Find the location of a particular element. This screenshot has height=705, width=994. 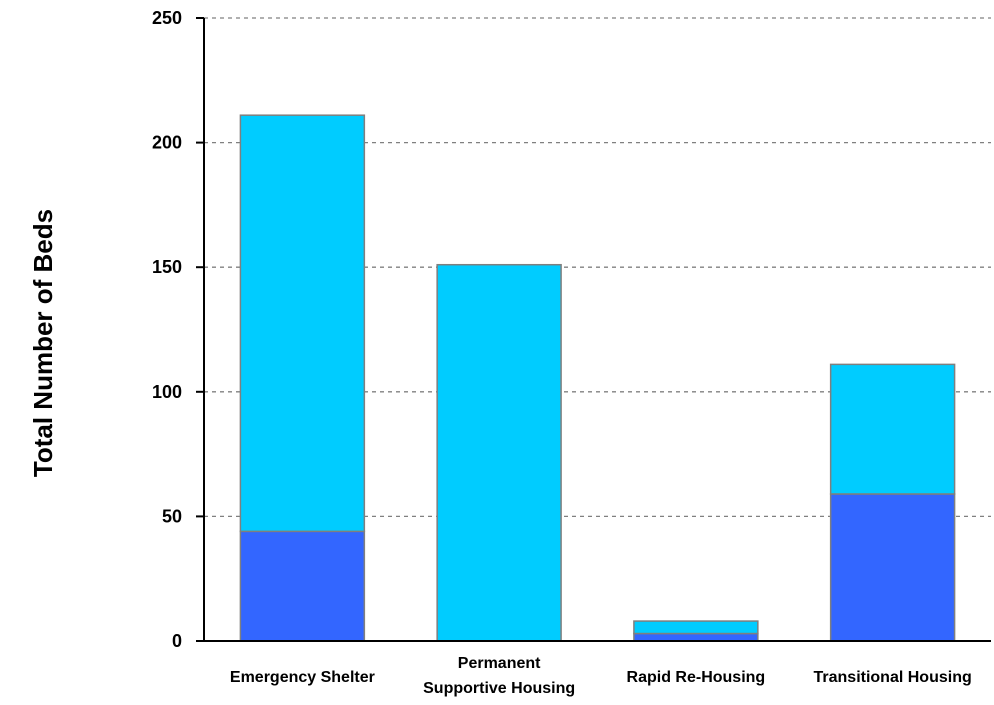

y-tick-label: 0 is located at coordinates (177, 641).